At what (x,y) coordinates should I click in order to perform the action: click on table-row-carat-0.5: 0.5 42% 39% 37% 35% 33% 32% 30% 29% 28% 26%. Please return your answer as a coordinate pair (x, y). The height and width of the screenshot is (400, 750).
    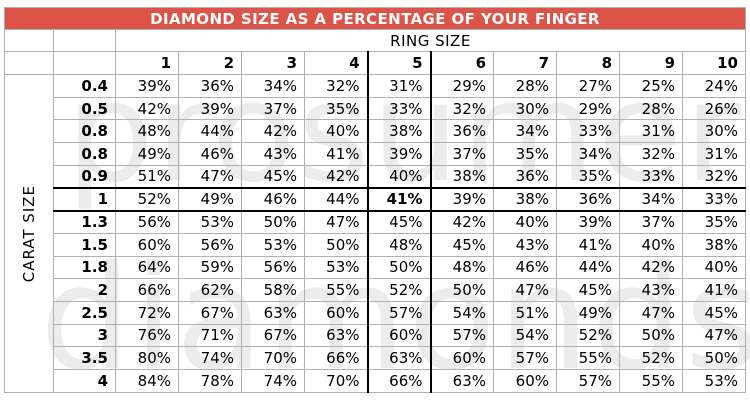
    Looking at the image, I should click on (375, 108).